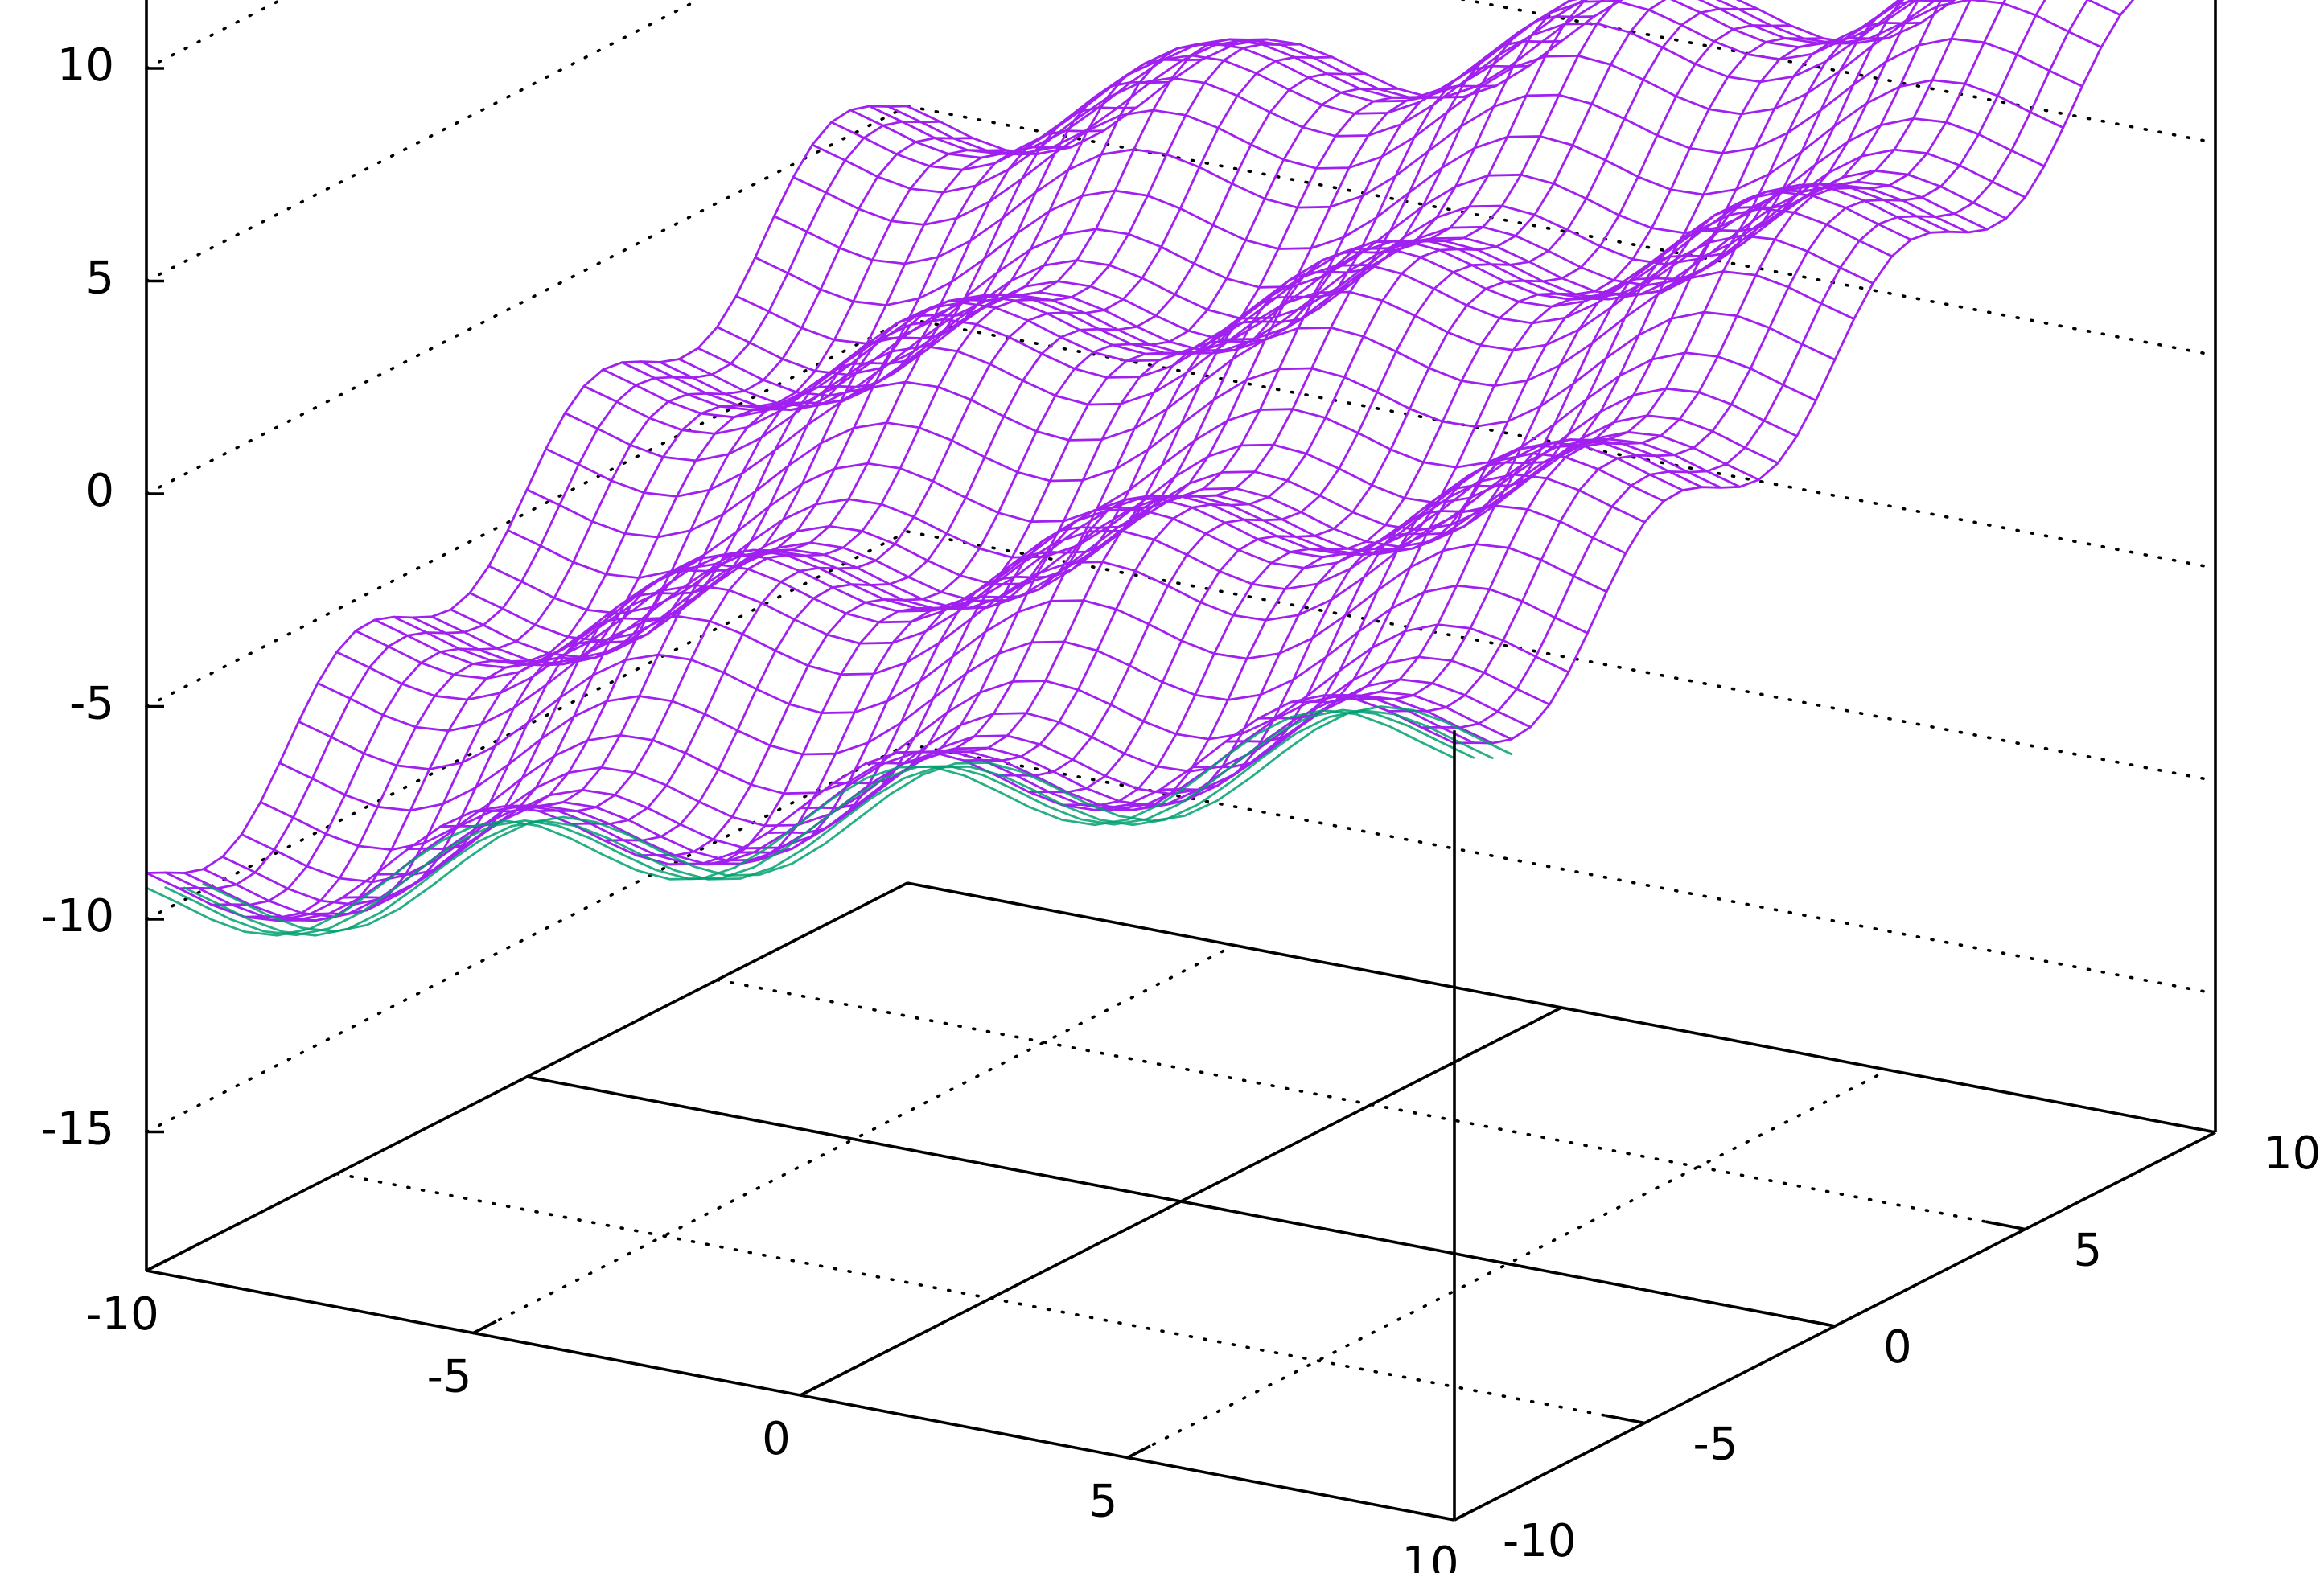 The width and height of the screenshot is (2324, 1573). Describe the element at coordinates (77, 916) in the screenshot. I see `z-tick-label: -10` at that location.